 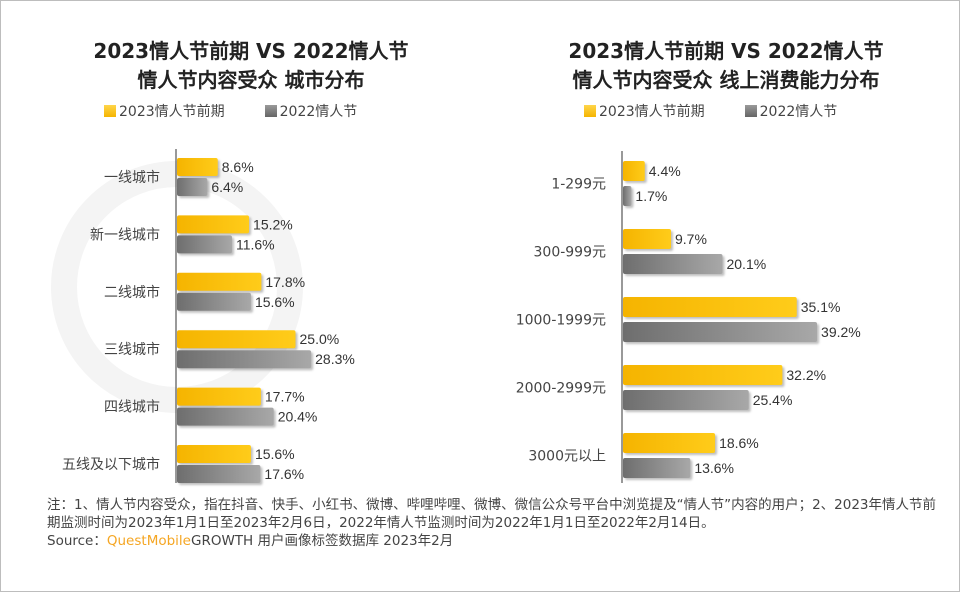 I want to click on source-label: Source：, so click(x=77, y=541).